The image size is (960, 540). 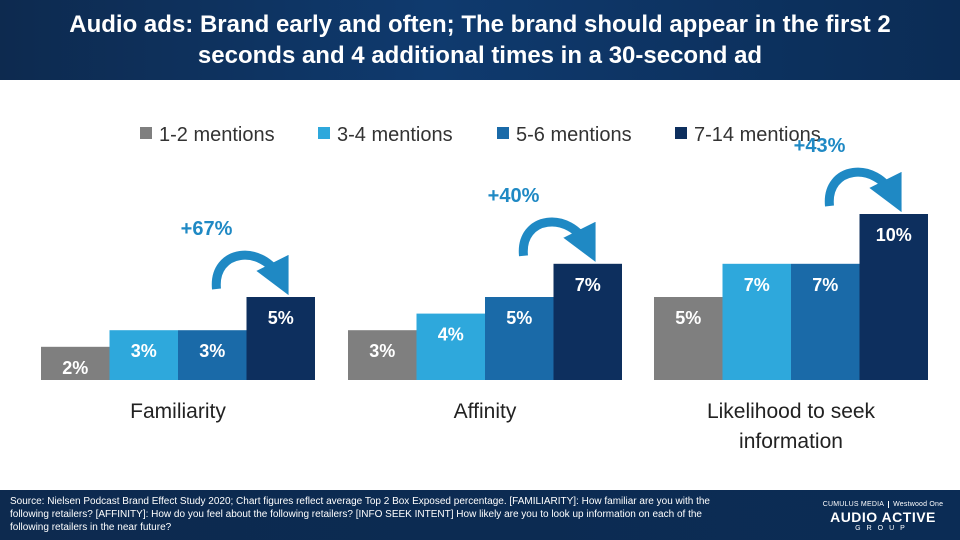 What do you see at coordinates (75, 368) in the screenshot?
I see `data-label-1-1: 2%` at bounding box center [75, 368].